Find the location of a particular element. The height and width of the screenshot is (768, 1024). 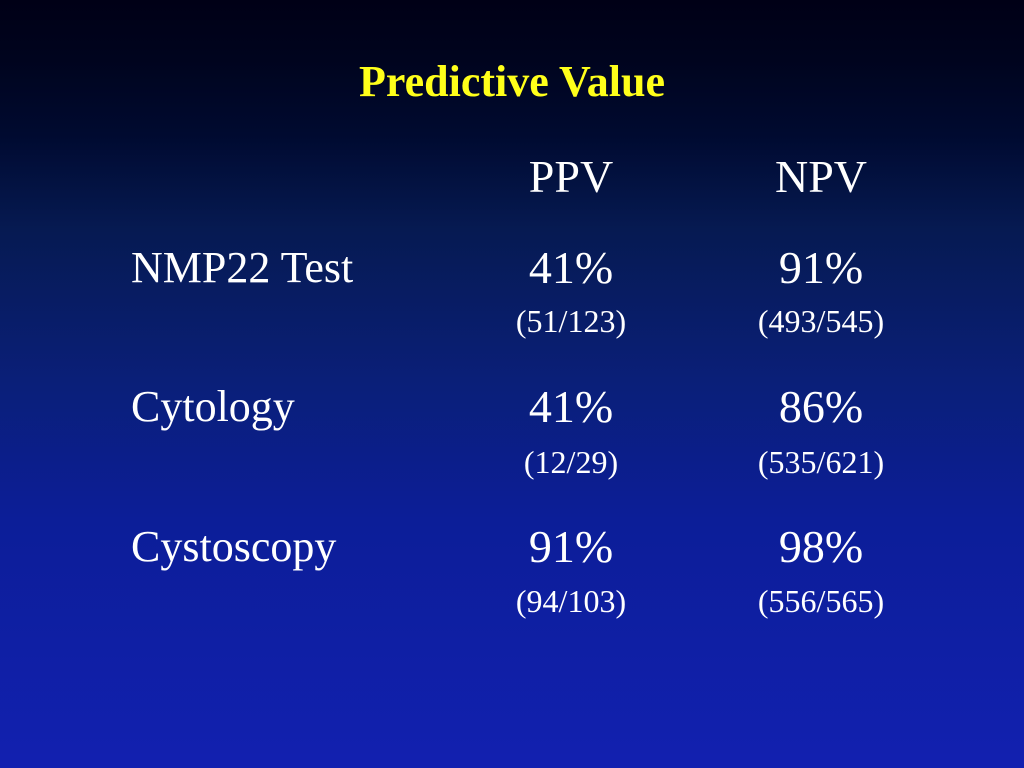

row-label-cytology: Cytology is located at coordinates (213, 406).